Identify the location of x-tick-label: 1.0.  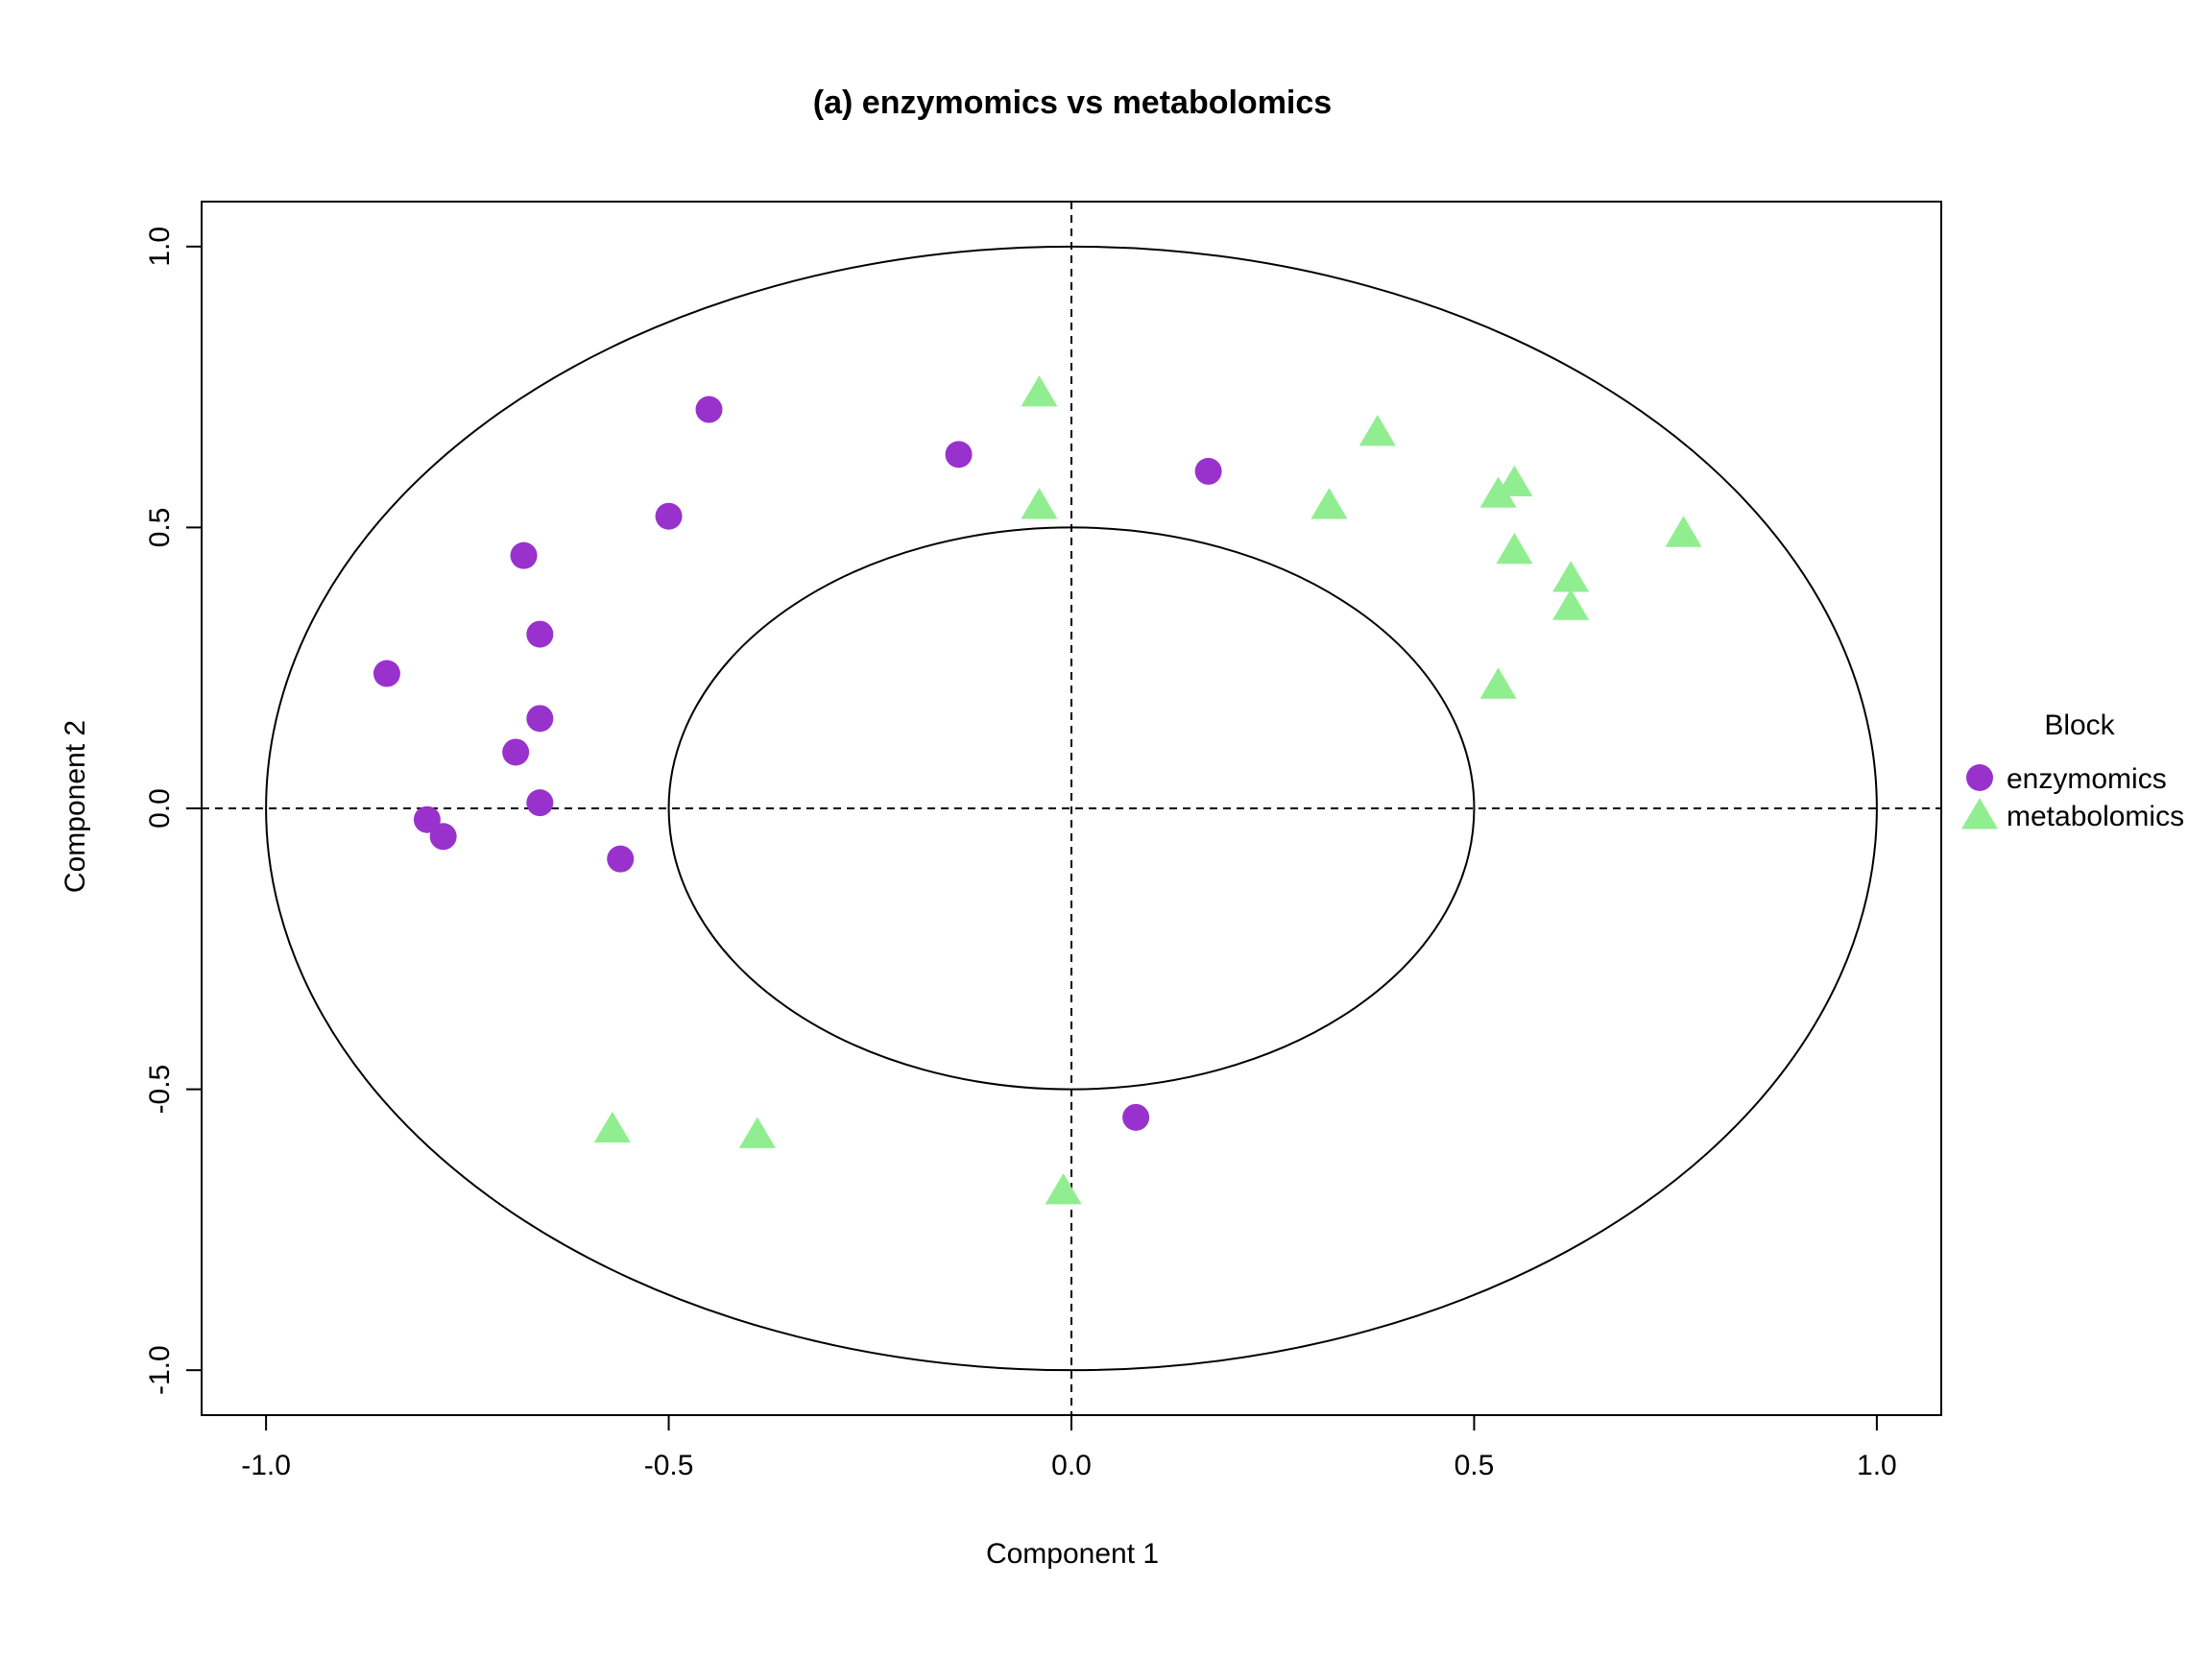
(1877, 1465).